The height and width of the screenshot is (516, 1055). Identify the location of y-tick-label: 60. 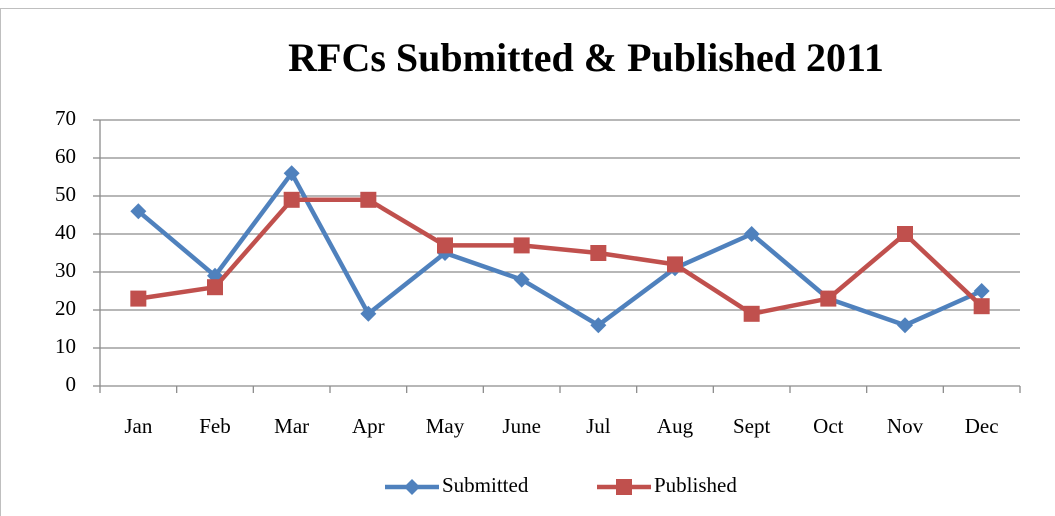
(65, 156).